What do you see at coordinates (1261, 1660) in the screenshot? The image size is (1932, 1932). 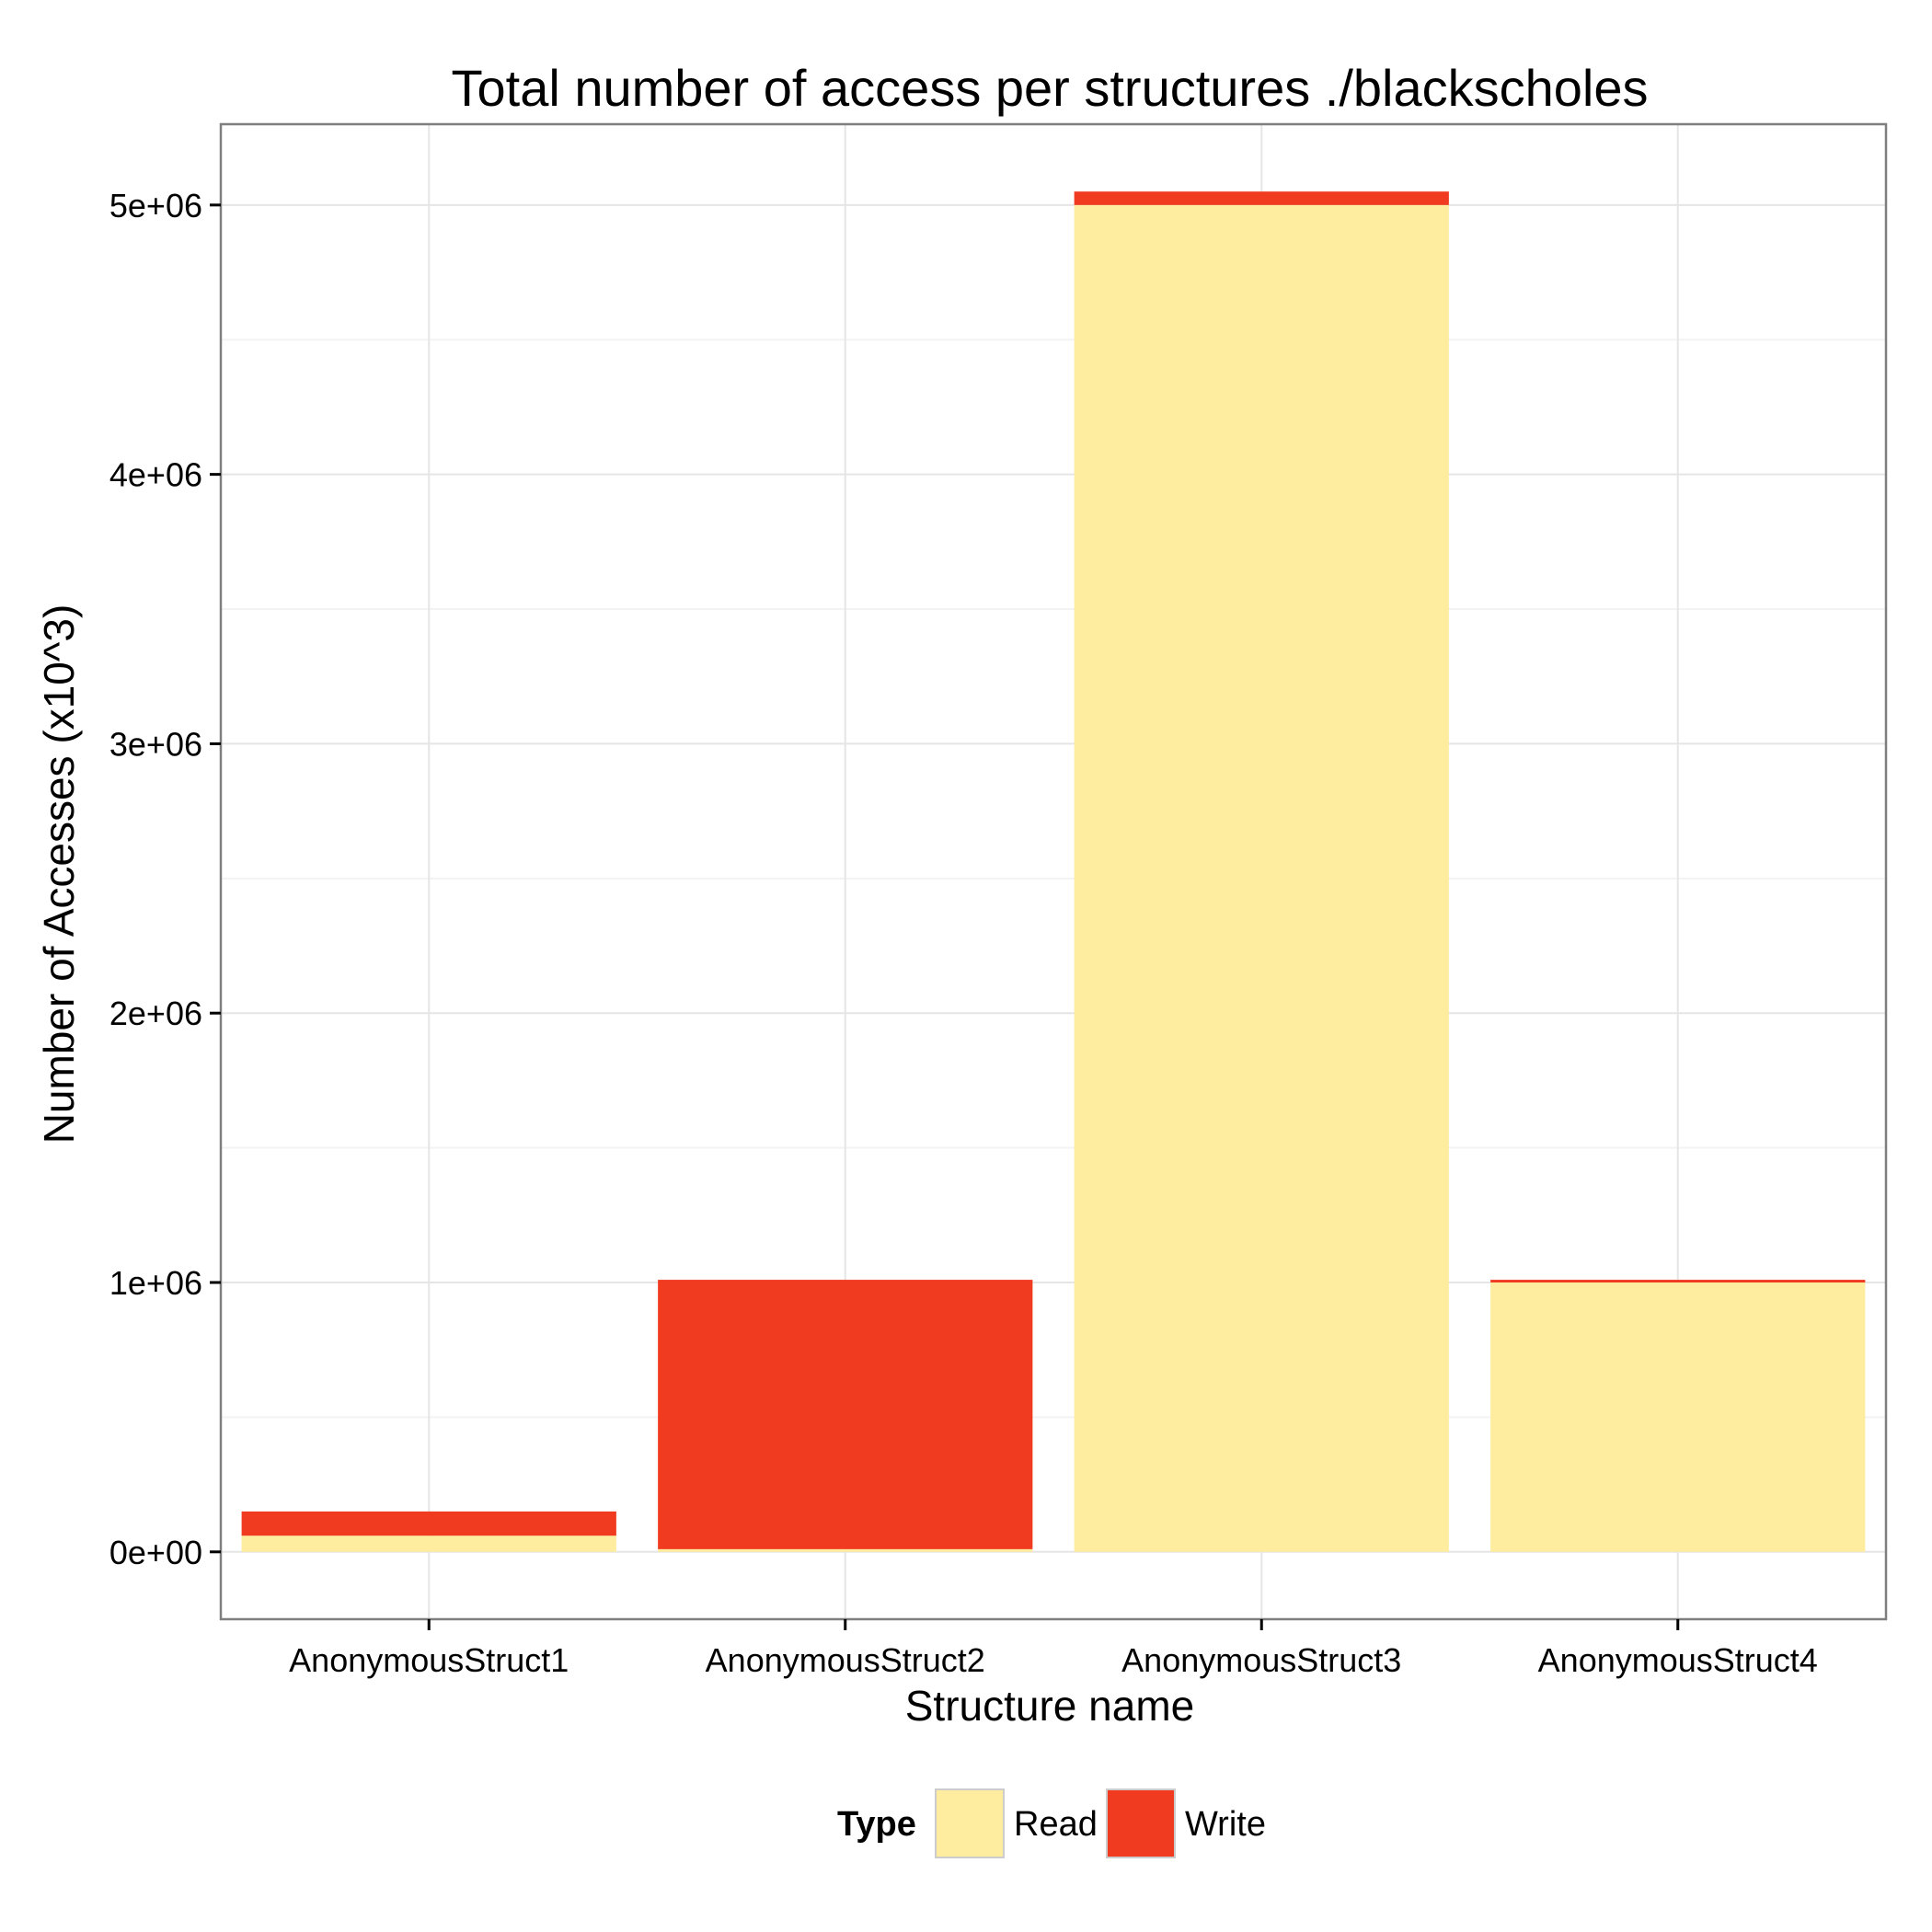 I see `x-tick-label: AnonymousStruct3` at bounding box center [1261, 1660].